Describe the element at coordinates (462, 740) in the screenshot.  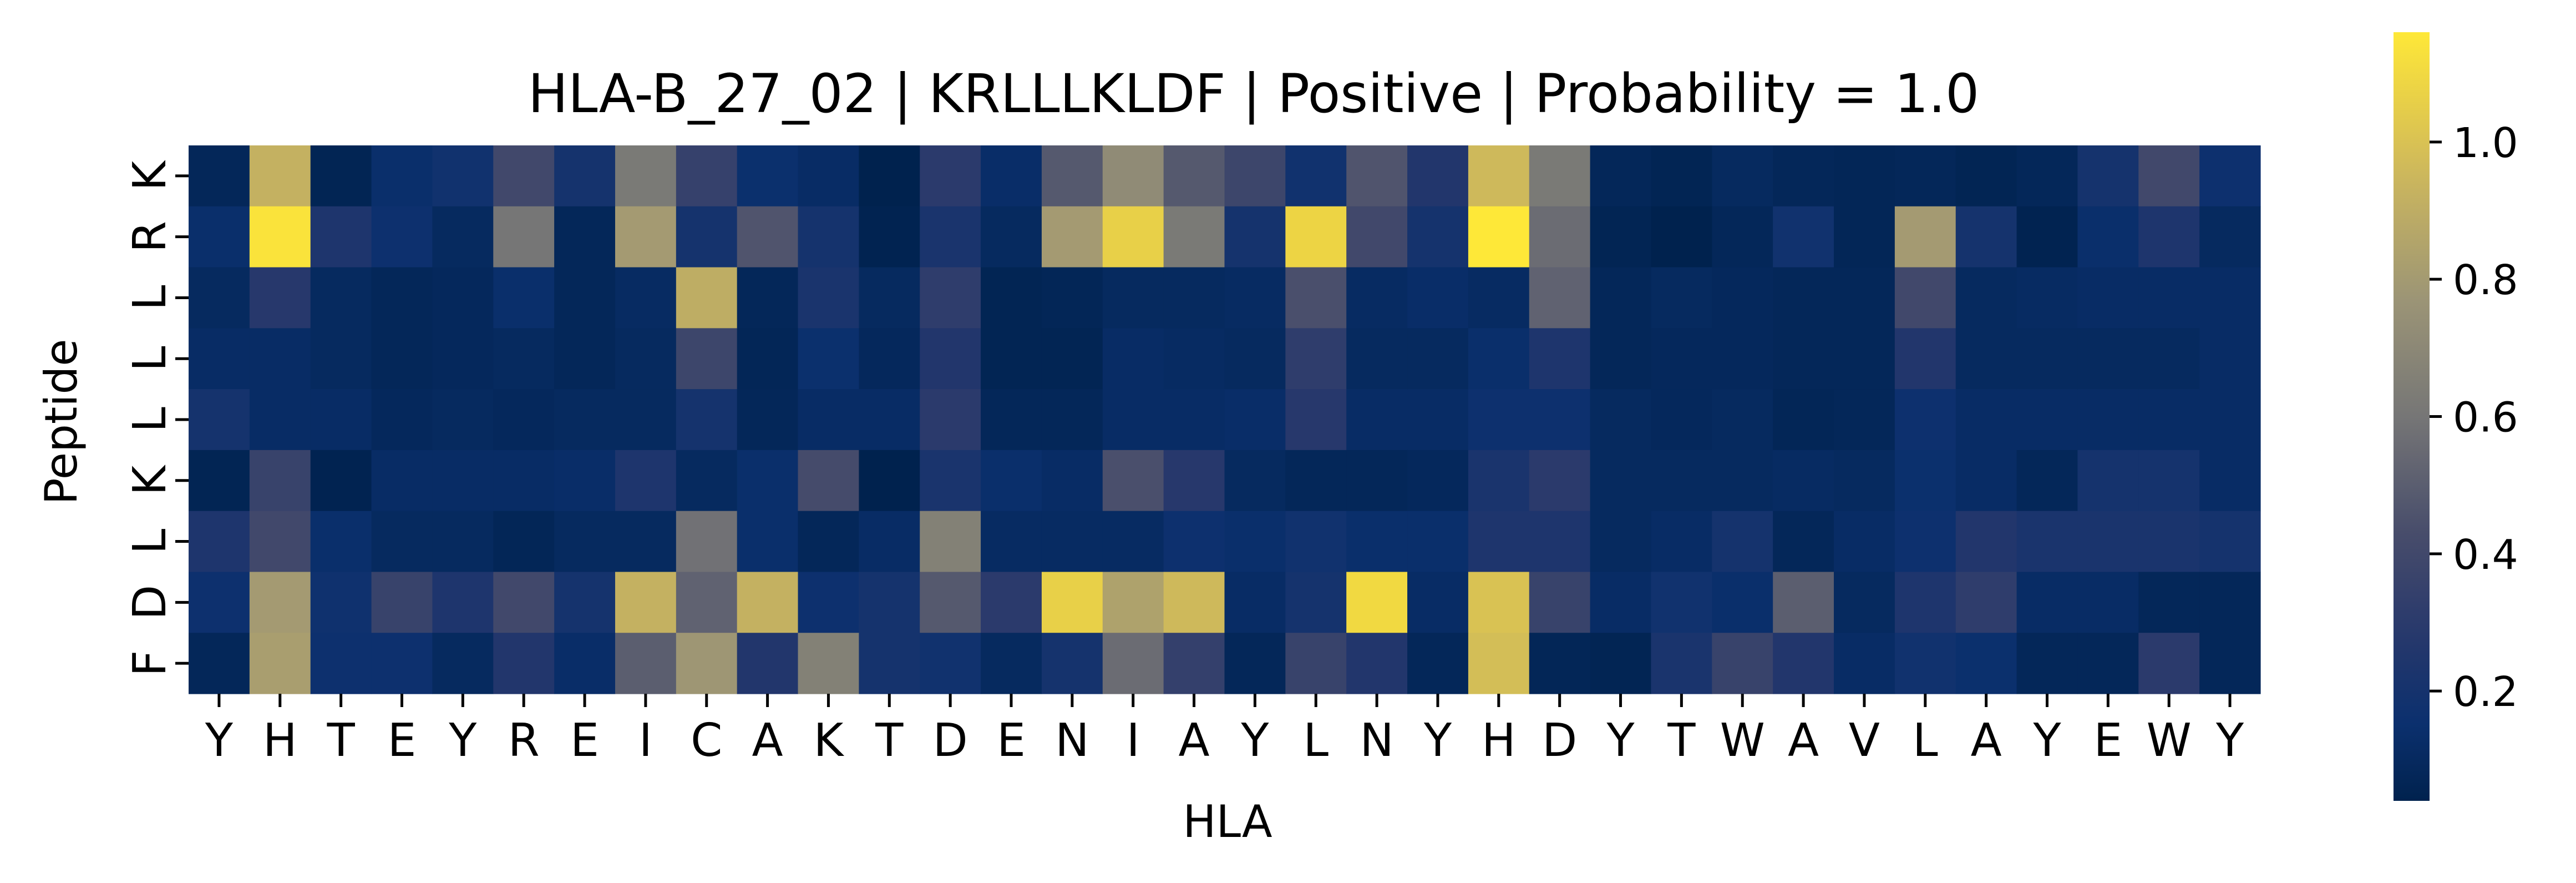
I see `x-tick-label: Y` at that location.